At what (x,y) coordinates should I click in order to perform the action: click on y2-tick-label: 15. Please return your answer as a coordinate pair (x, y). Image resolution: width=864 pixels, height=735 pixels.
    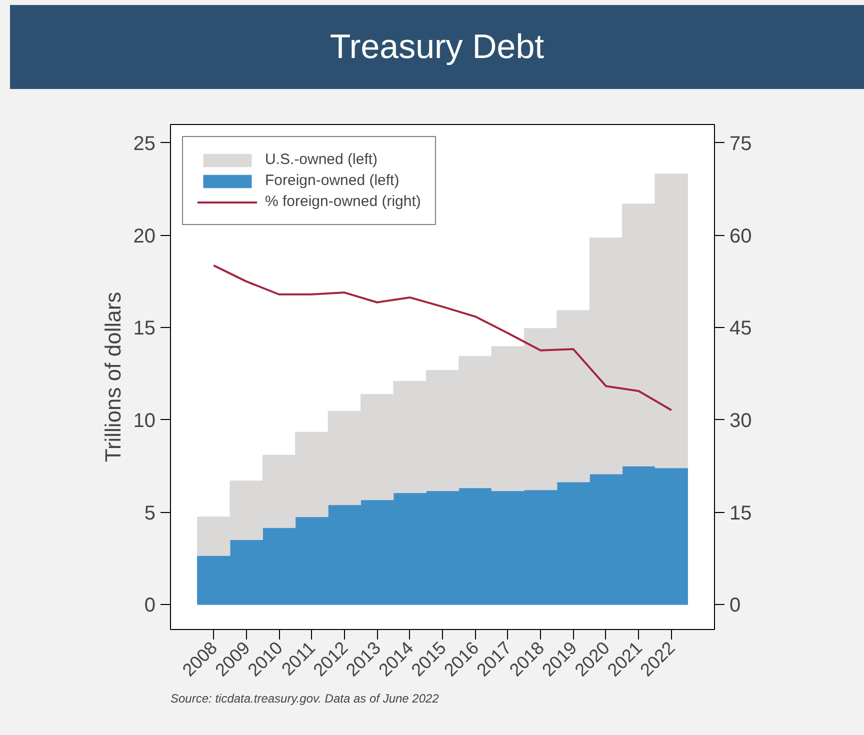
    Looking at the image, I should click on (741, 513).